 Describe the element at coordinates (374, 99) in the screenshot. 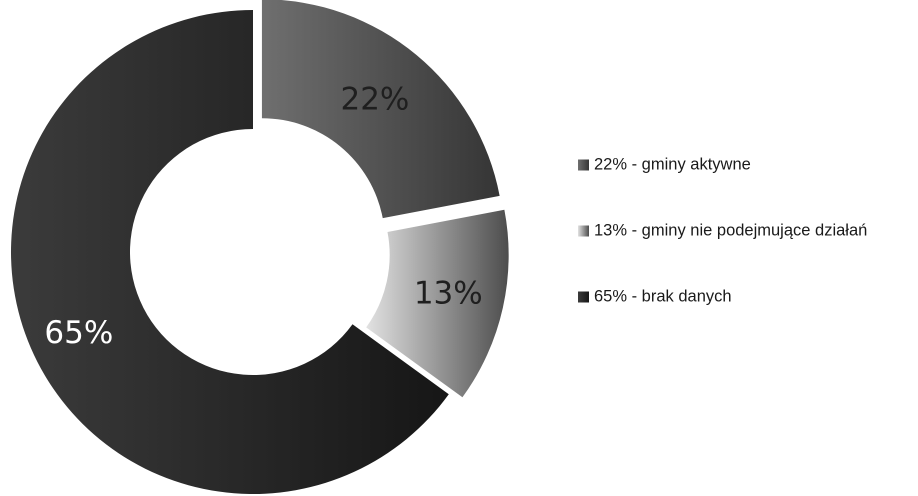

I see `slice-value-label: 22%` at that location.